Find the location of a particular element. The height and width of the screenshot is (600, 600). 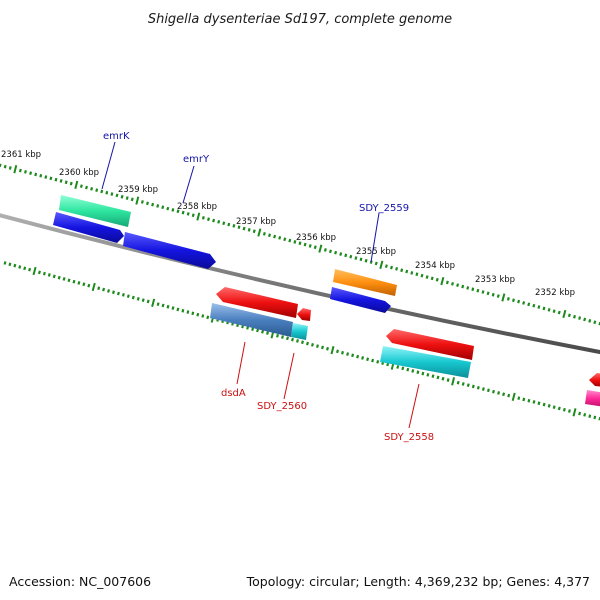

gene-label-dsdA: dsdA is located at coordinates (233, 393).